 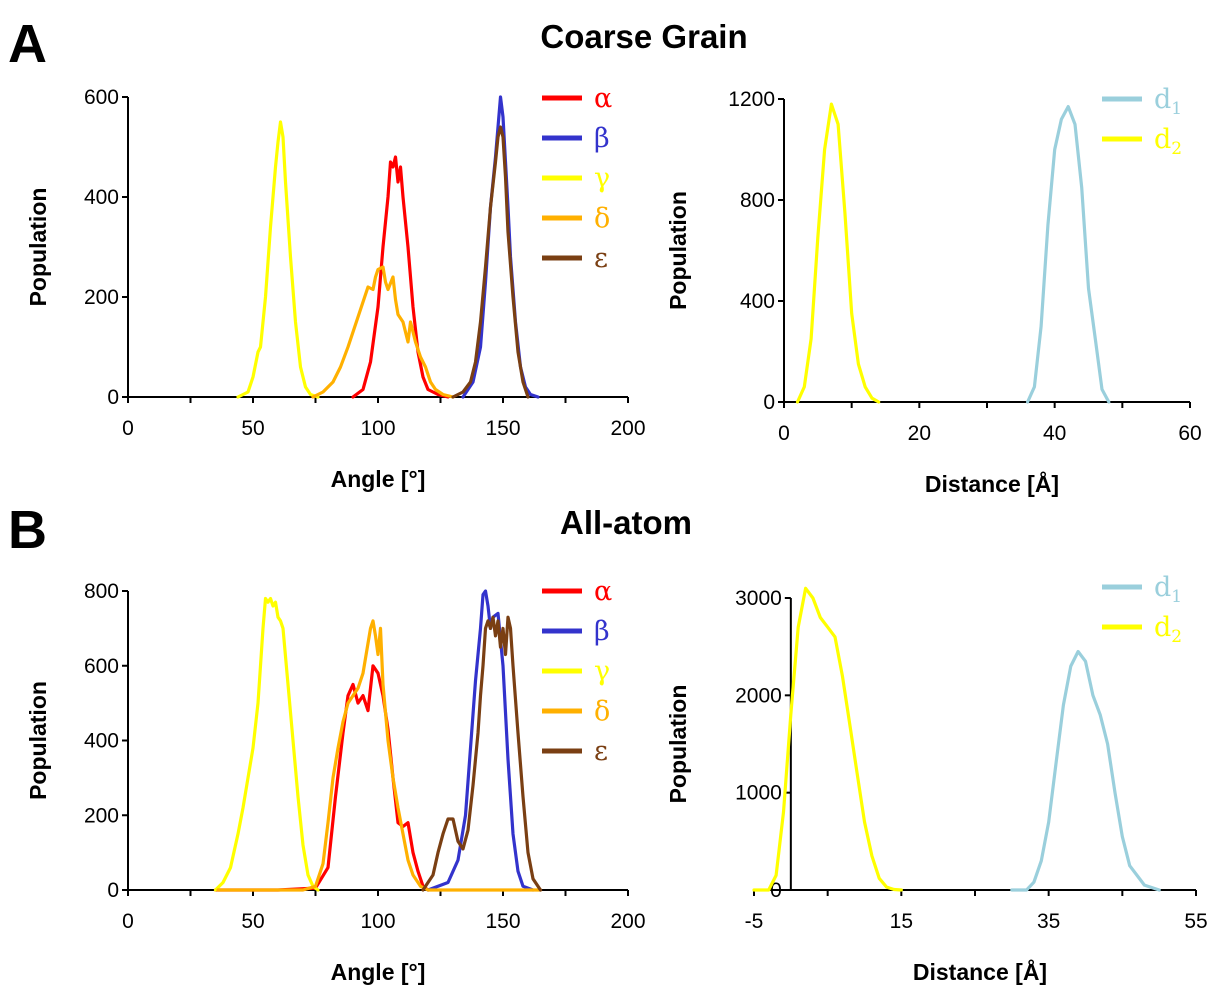 What do you see at coordinates (758, 598) in the screenshot?
I see `y-tick-label: 3000` at bounding box center [758, 598].